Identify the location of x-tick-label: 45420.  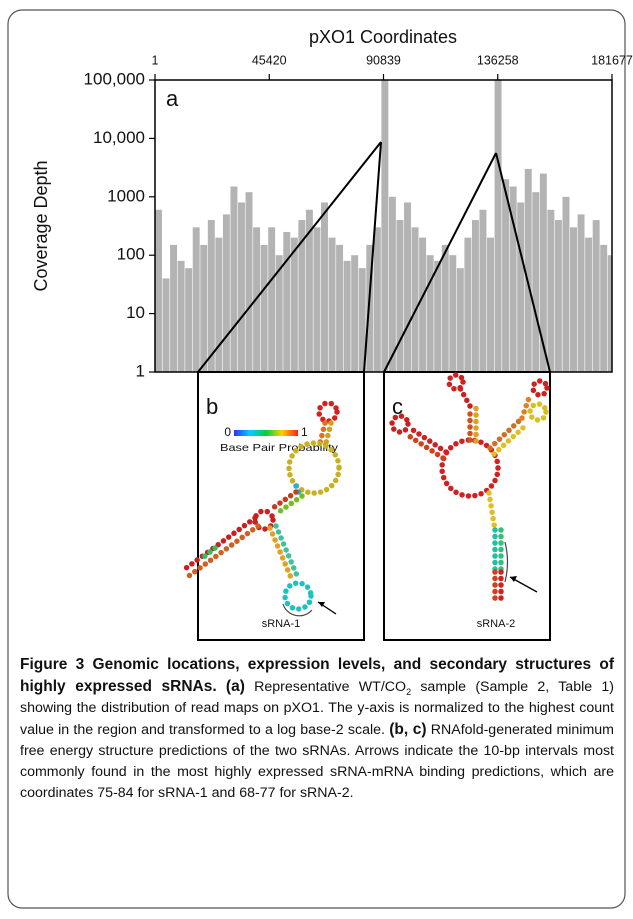
(269, 60).